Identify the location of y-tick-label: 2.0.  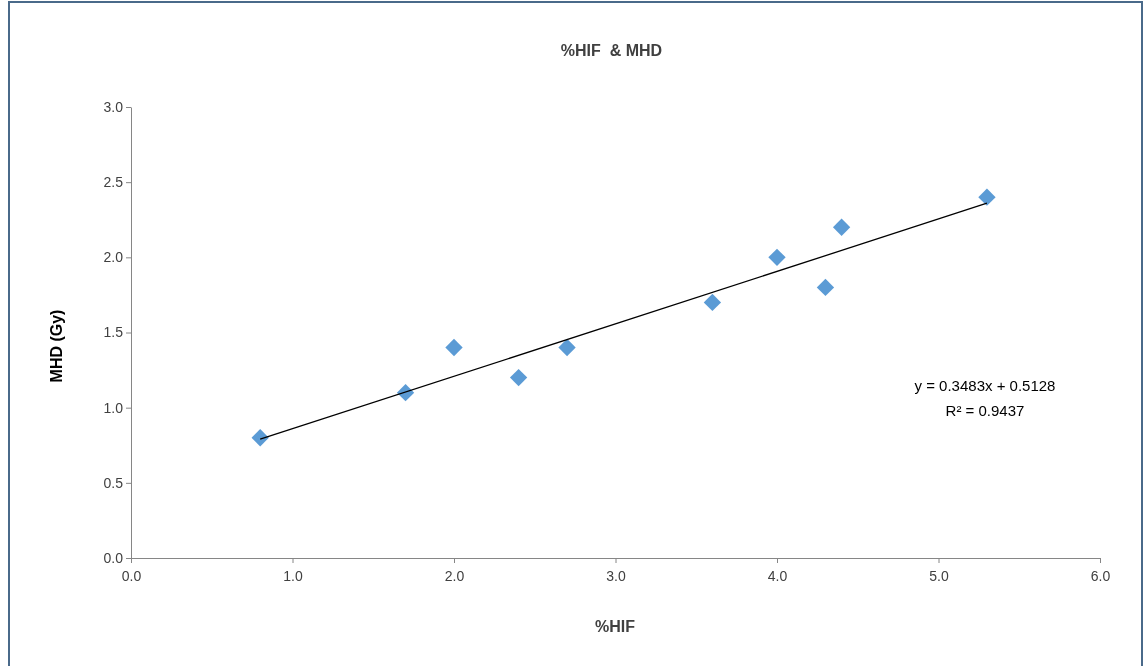
(113, 257).